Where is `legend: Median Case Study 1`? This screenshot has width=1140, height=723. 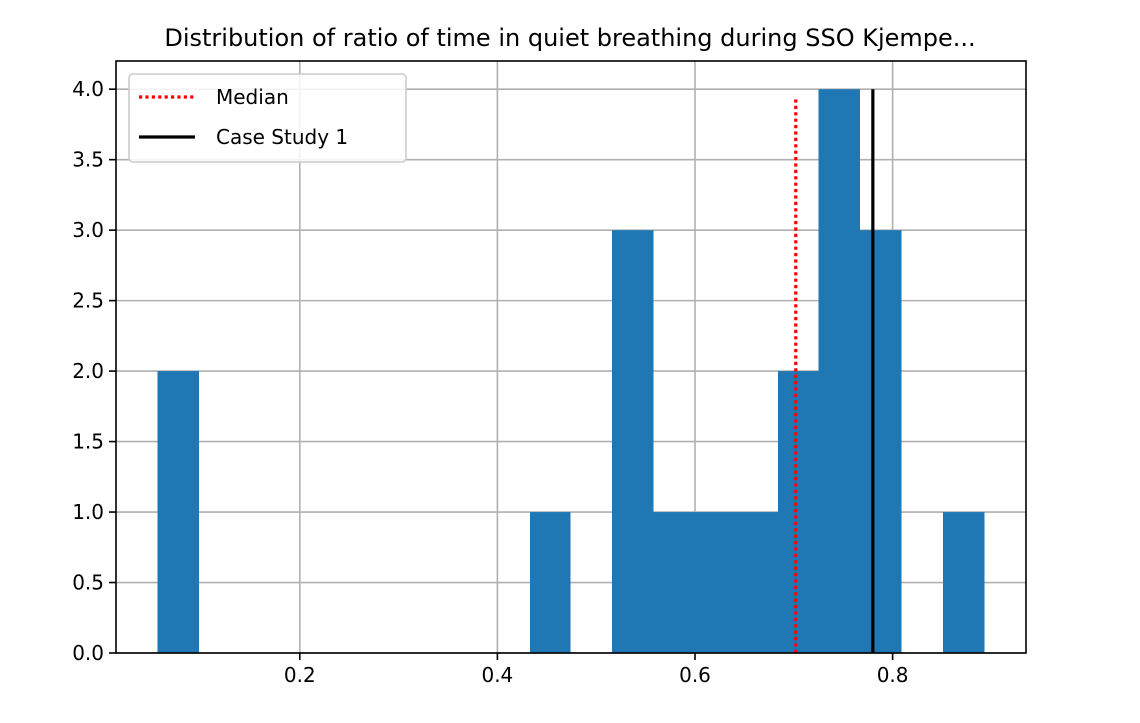 legend: Median Case Study 1 is located at coordinates (267, 118).